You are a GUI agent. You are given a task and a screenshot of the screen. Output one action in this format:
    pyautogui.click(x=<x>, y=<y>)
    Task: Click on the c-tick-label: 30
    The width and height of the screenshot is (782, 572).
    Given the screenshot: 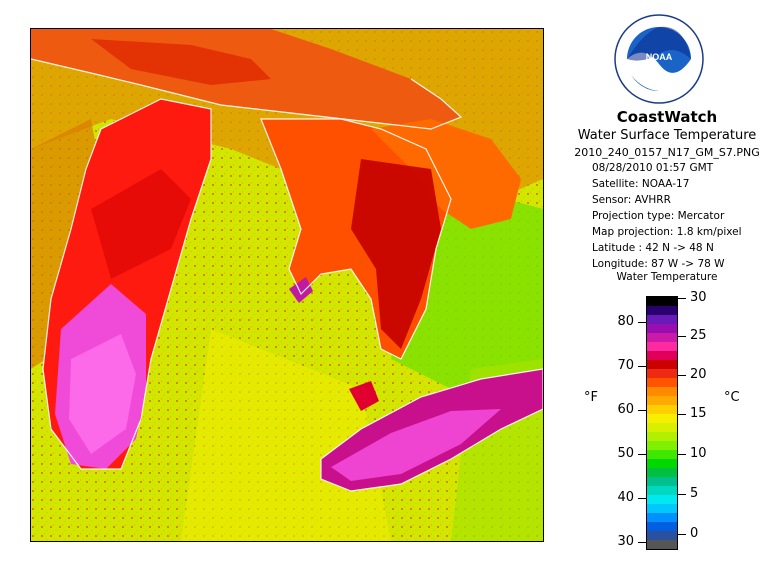 What is the action you would take?
    pyautogui.click(x=698, y=297)
    